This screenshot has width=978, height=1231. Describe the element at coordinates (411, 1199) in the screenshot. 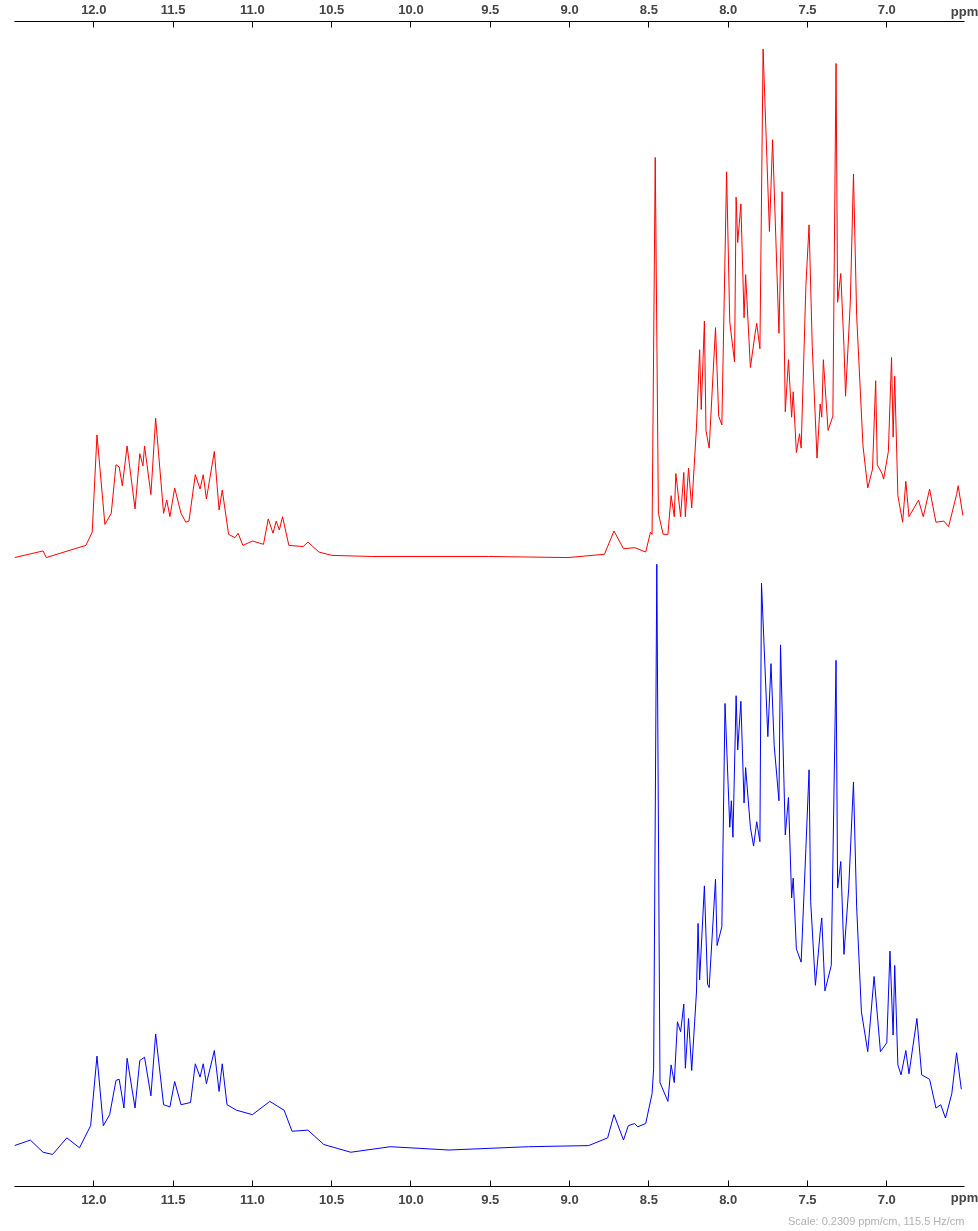

I see `x2-tick-label: 10.0` at that location.